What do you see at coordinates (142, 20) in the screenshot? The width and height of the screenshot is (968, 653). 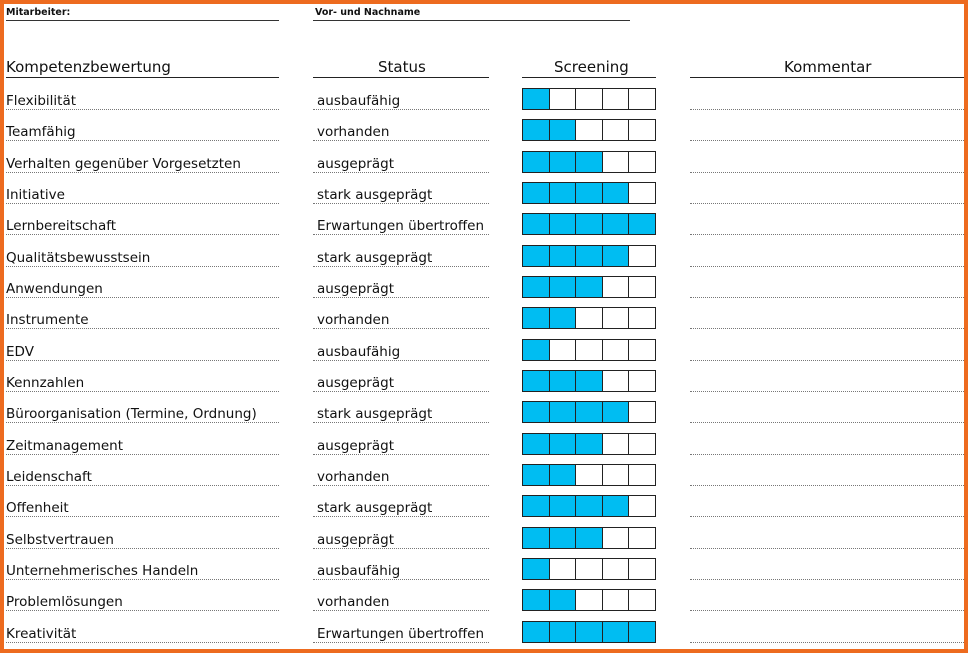 I see `employee-signature-line` at bounding box center [142, 20].